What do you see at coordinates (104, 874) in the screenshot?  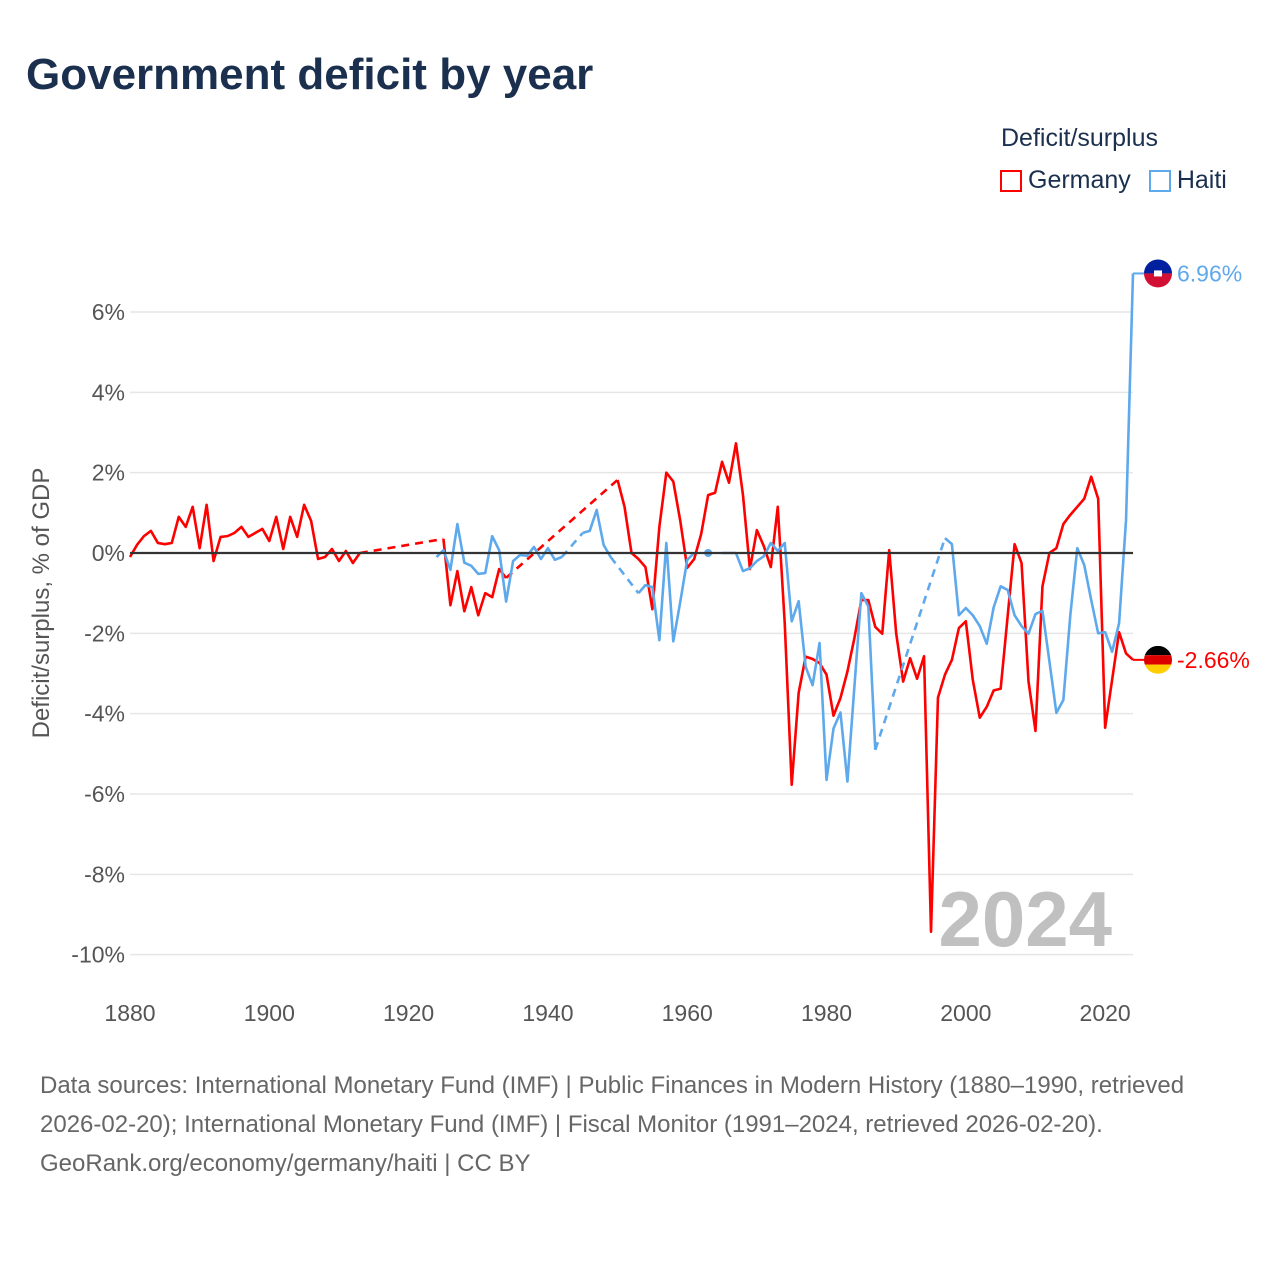 I see `y-tick-label: -8%` at bounding box center [104, 874].